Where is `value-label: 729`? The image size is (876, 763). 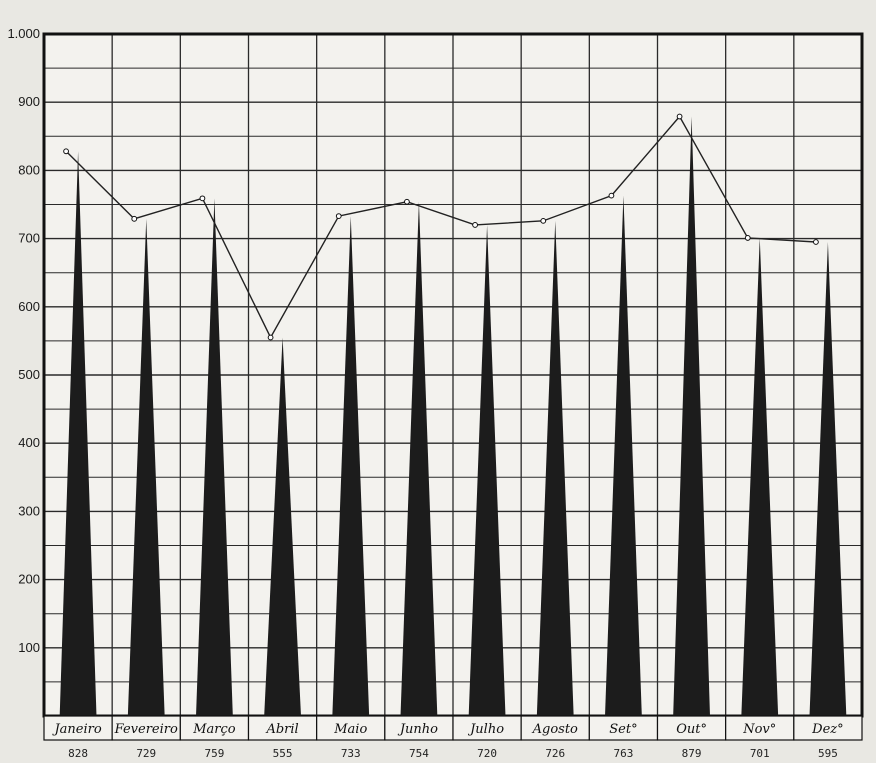
value-label: 729 is located at coordinates (146, 753).